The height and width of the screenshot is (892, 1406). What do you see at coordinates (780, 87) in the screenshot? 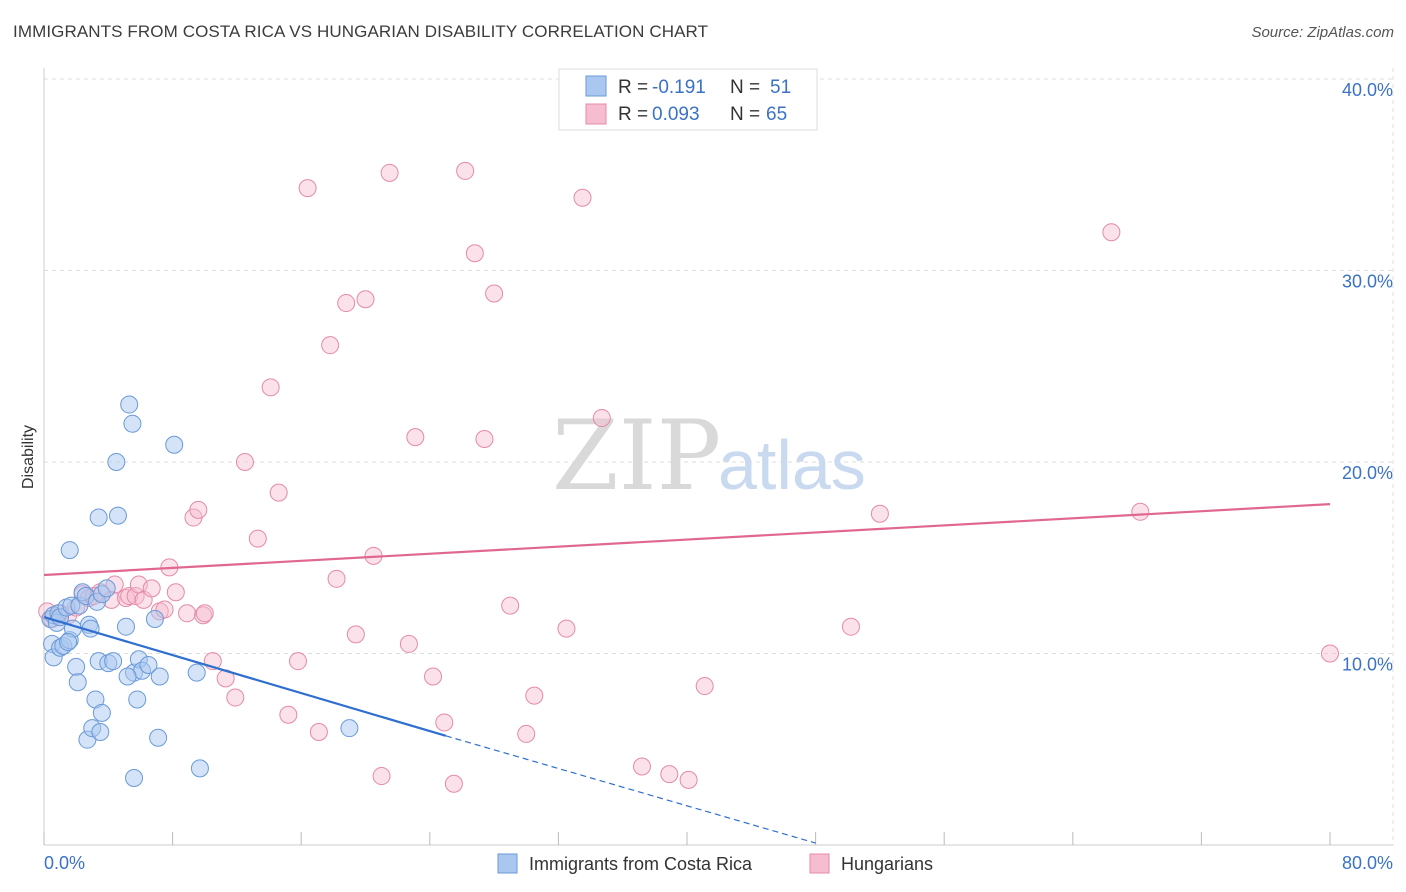
I see `legend-n-value-1: 51` at bounding box center [780, 87].